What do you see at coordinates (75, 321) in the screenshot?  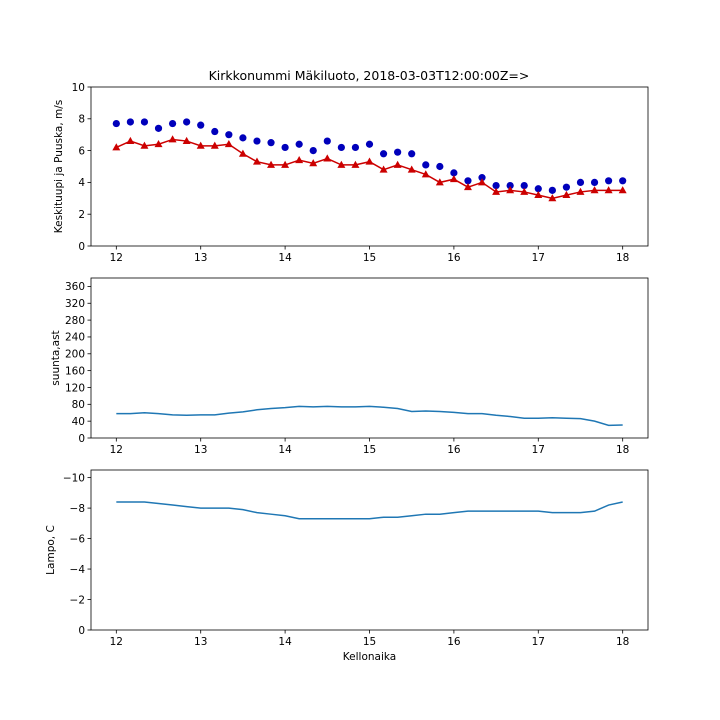 I see `y-tick-label: 280` at bounding box center [75, 321].